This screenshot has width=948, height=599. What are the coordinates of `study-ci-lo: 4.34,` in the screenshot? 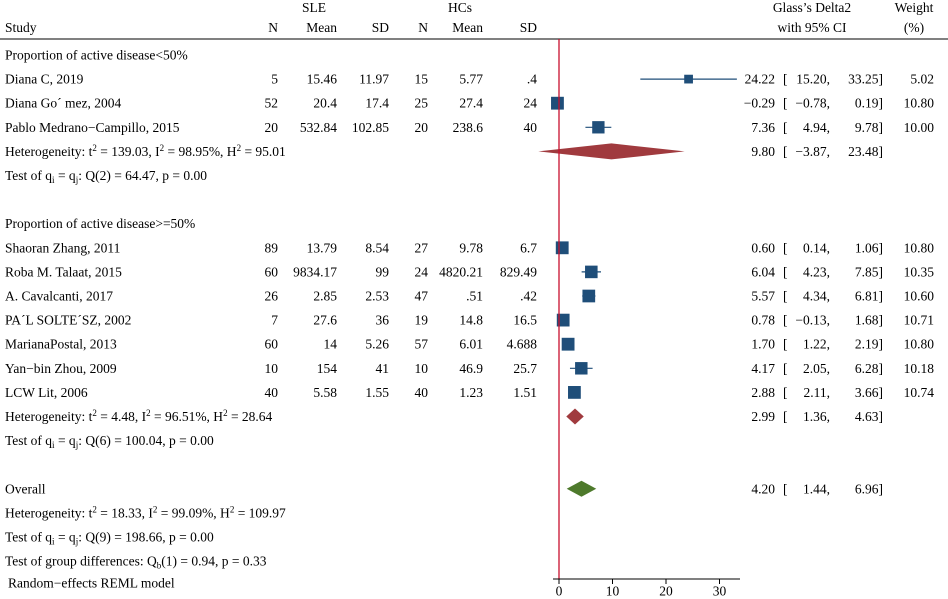 It's located at (816, 296).